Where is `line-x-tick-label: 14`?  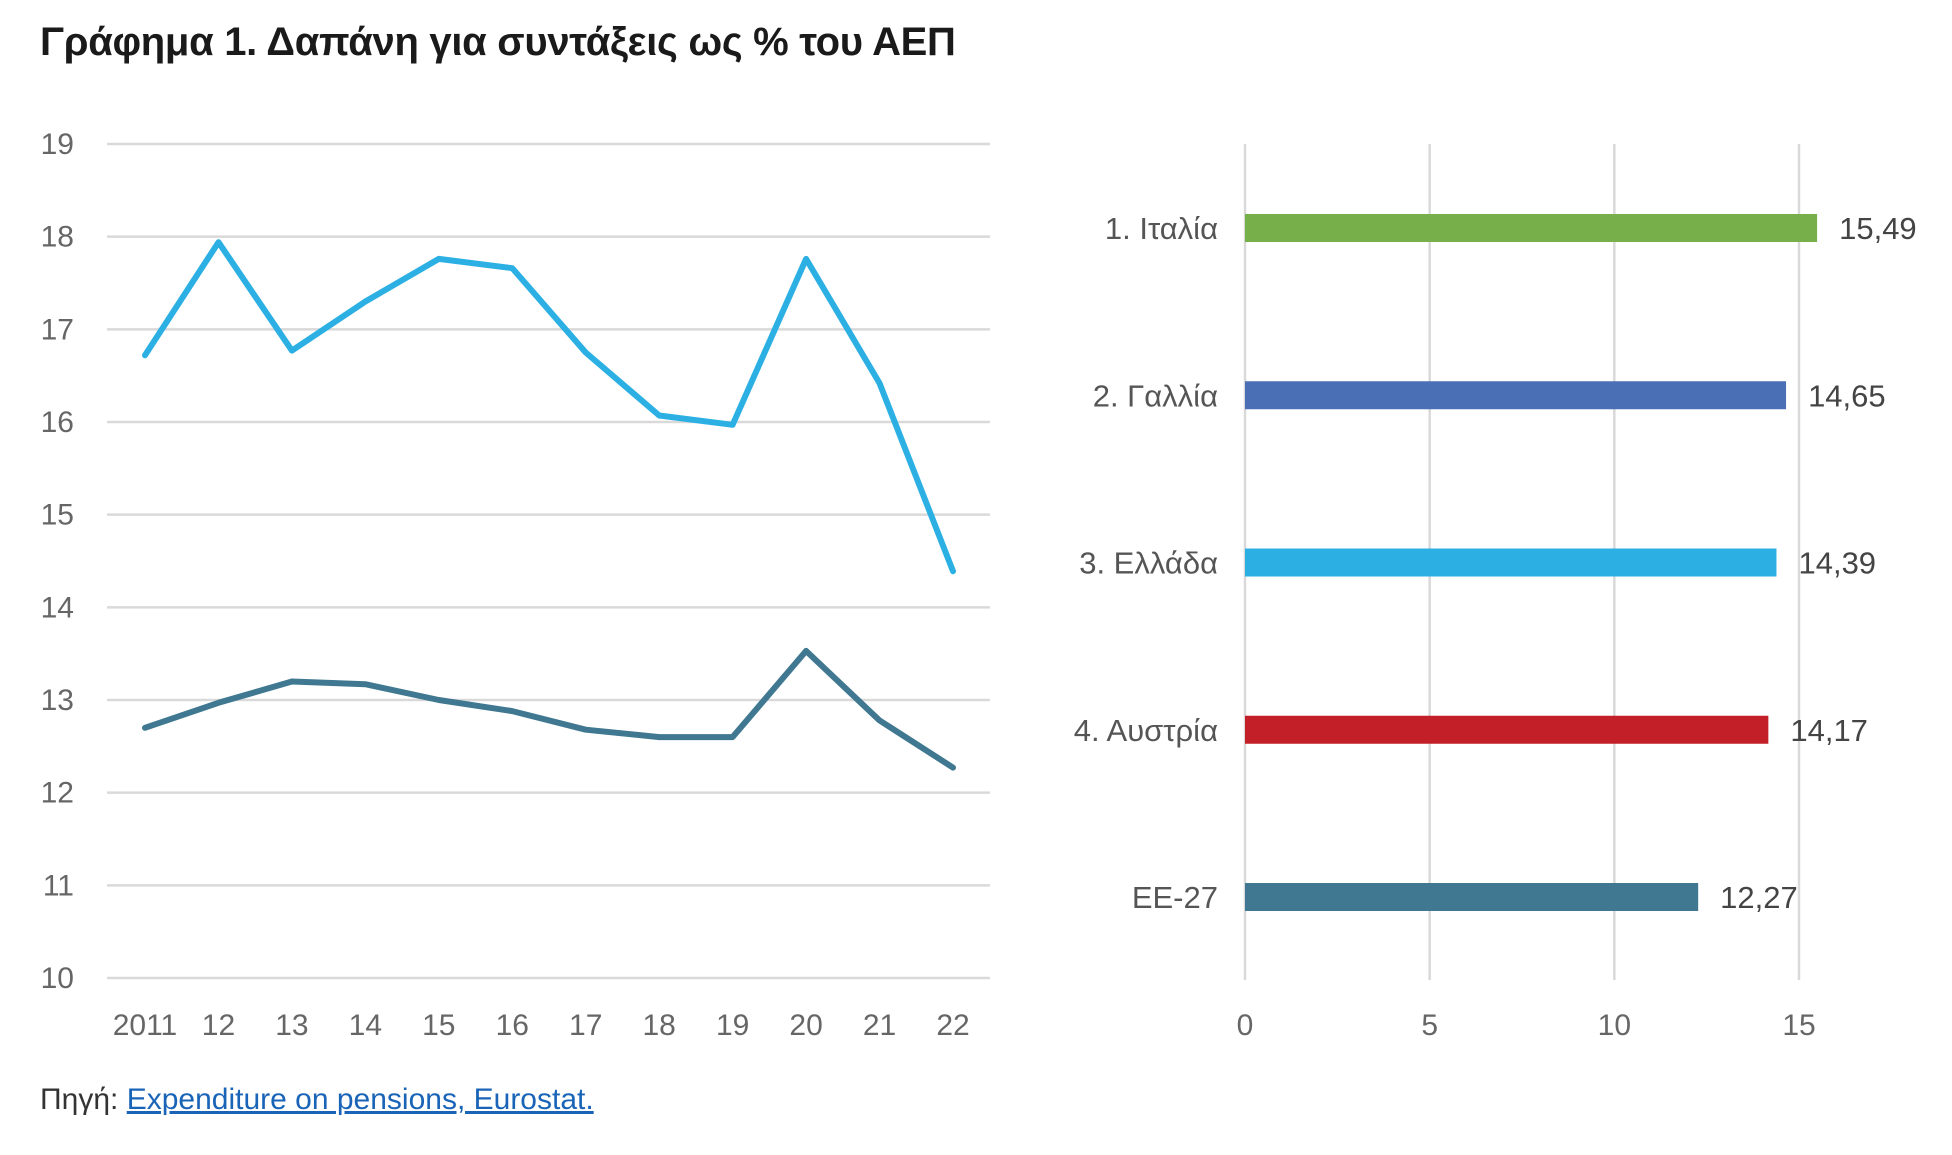
line-x-tick-label: 14 is located at coordinates (365, 1025).